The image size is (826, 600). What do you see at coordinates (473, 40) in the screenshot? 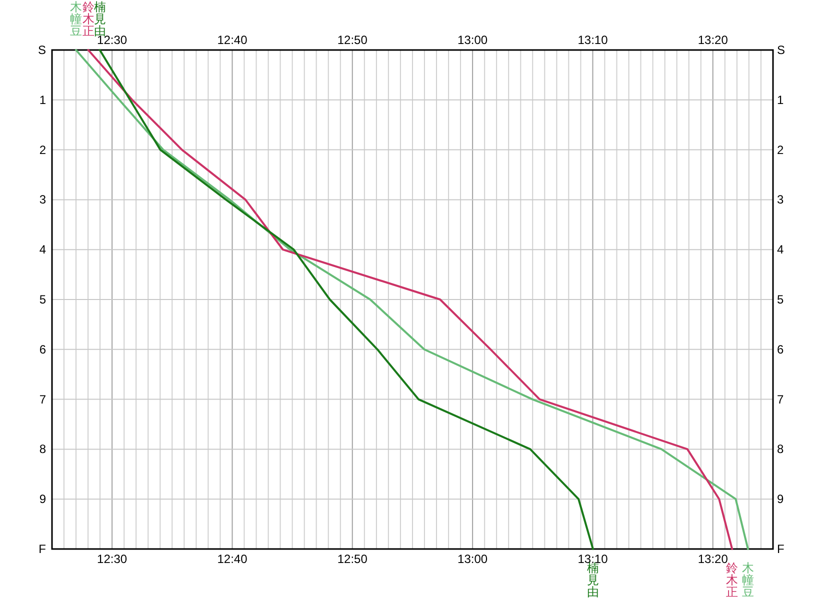
I see `x2-tick-label: 13:00` at bounding box center [473, 40].